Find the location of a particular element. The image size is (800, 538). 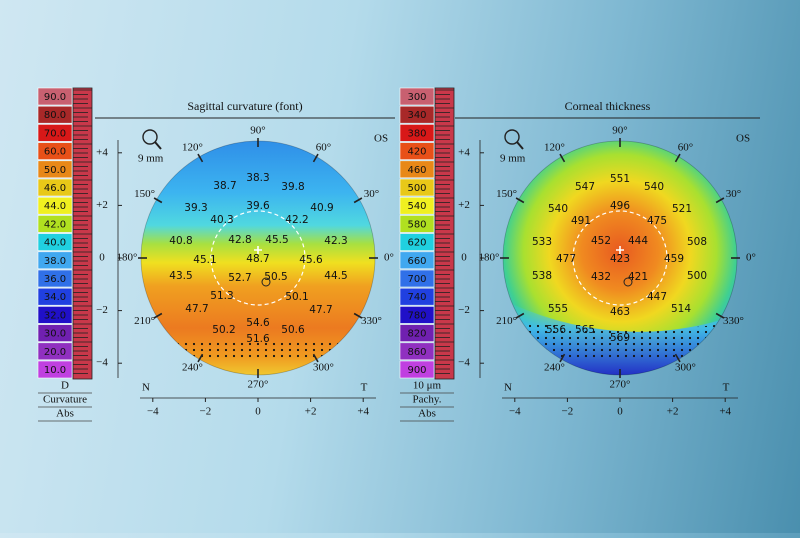

zoom-label: 9 mm is located at coordinates (513, 159).